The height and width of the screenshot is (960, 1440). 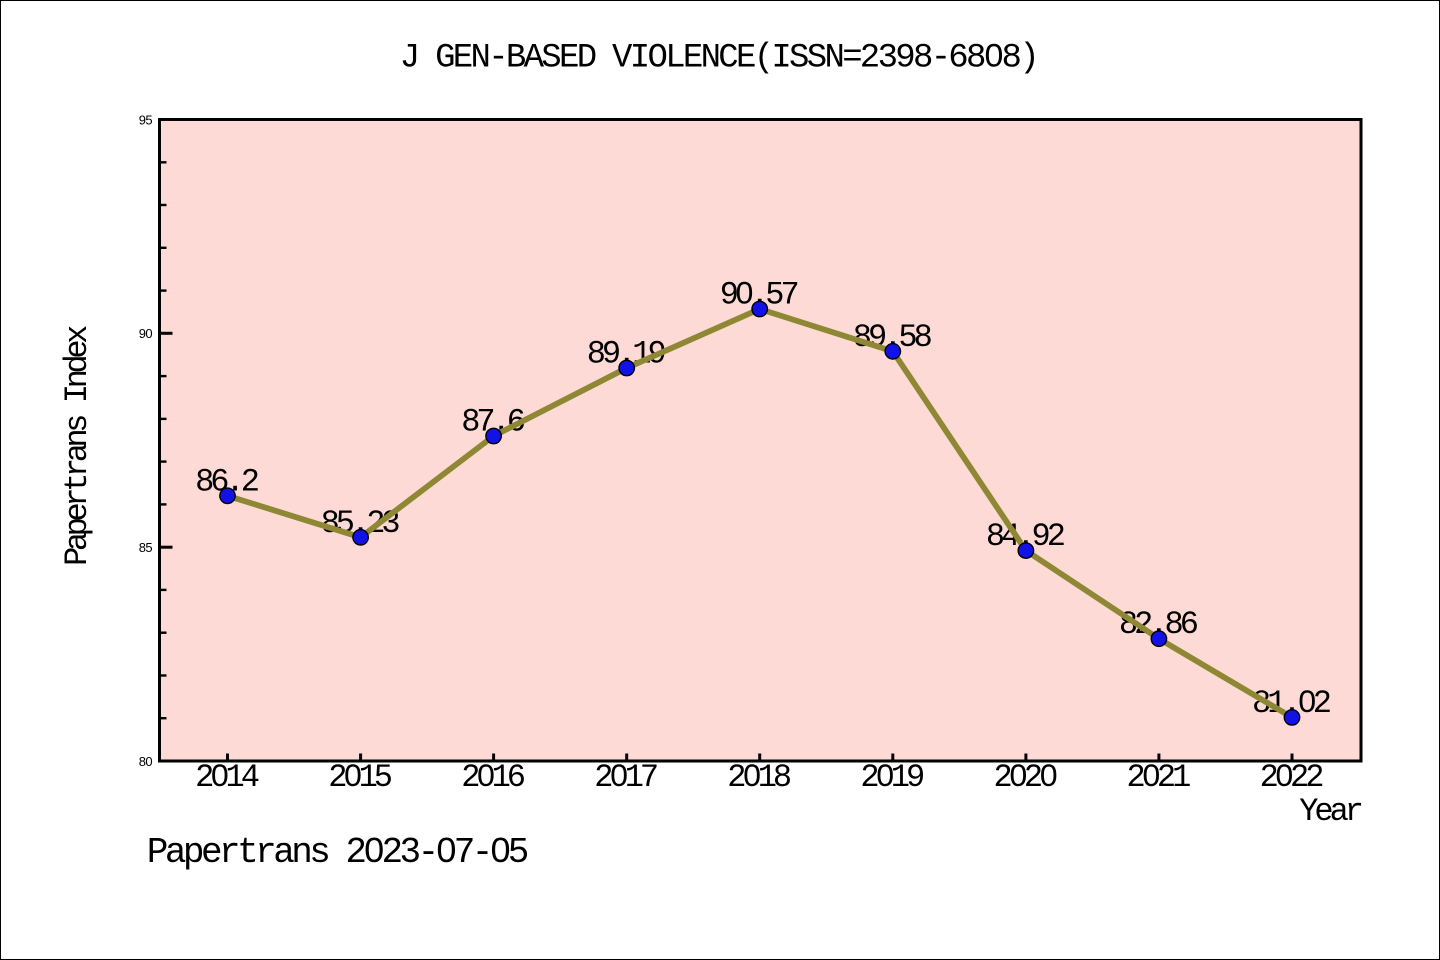 I want to click on svg-text: 2019, so click(x=892, y=777).